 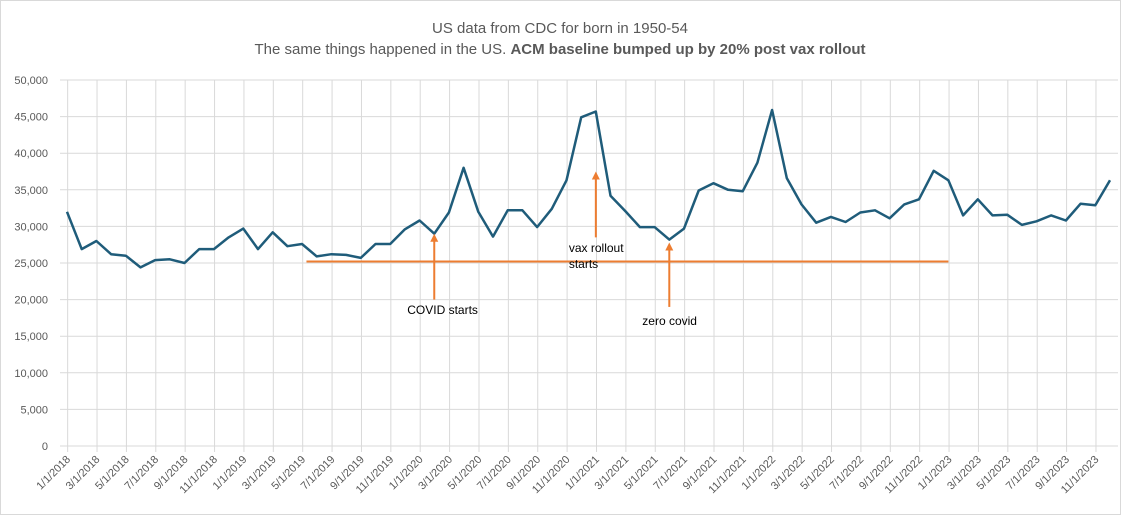 What do you see at coordinates (583, 264) in the screenshot?
I see `annotation-label: starts` at bounding box center [583, 264].